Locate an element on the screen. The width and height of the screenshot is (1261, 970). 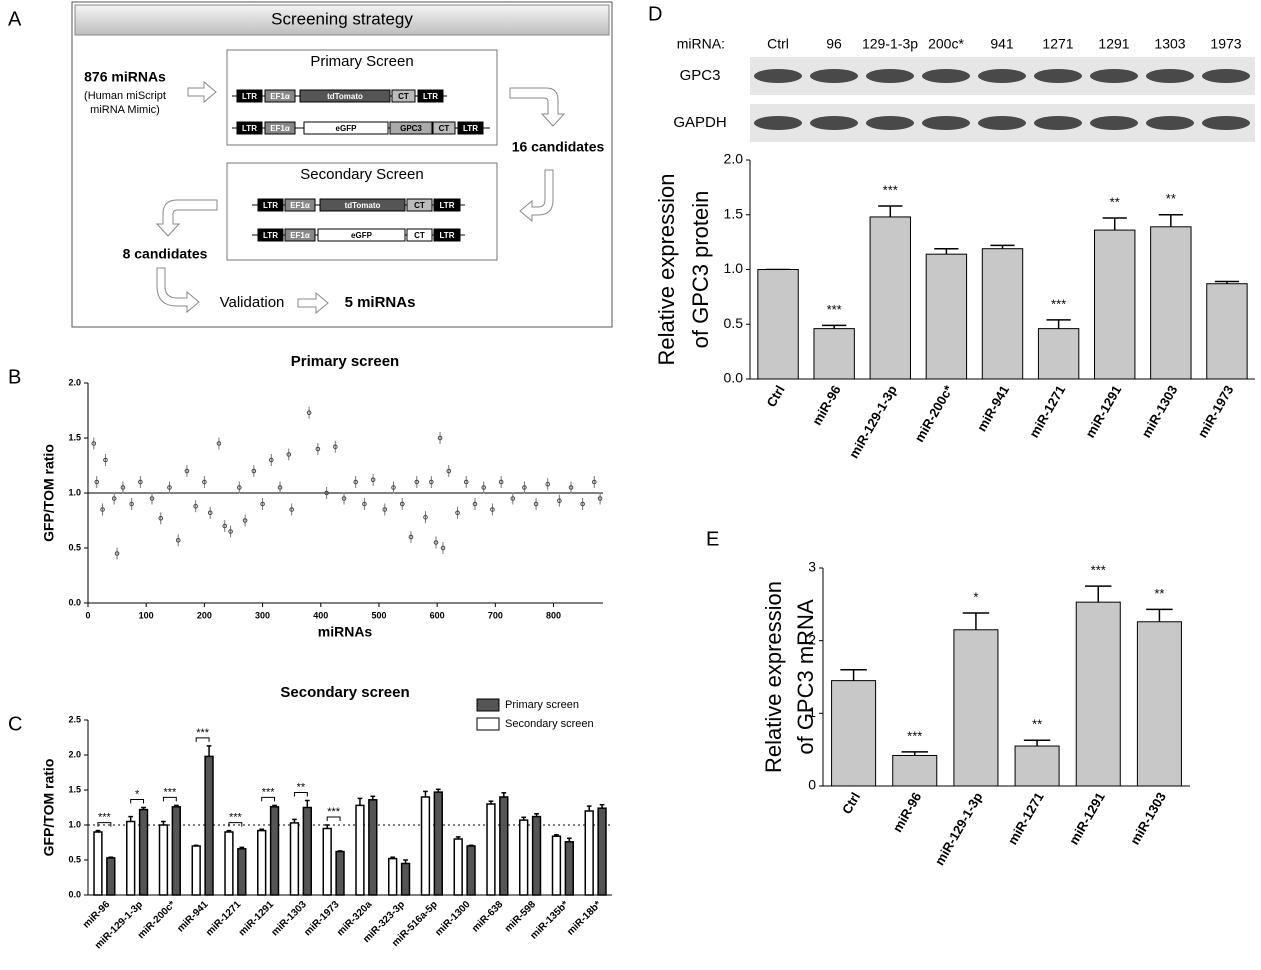
lane-label: 1303 is located at coordinates (1169, 44).